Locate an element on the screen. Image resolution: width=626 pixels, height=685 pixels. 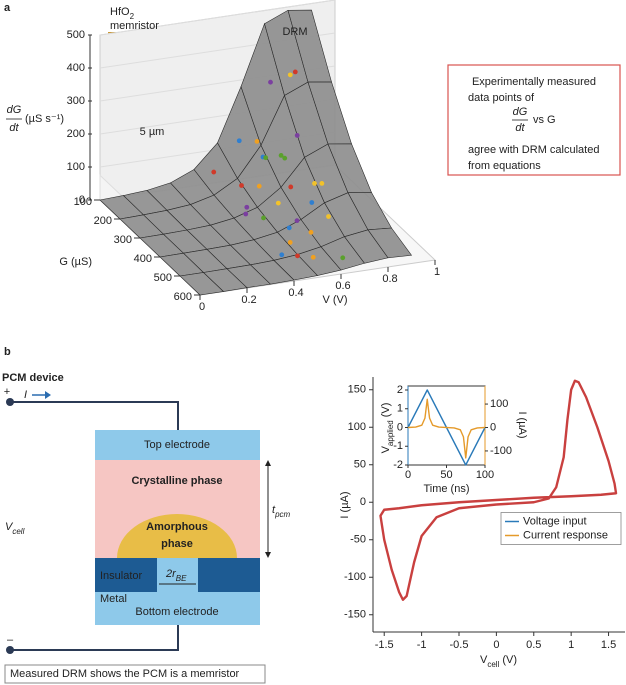
inset-x-tick-label: 50 is located at coordinates (446, 475).